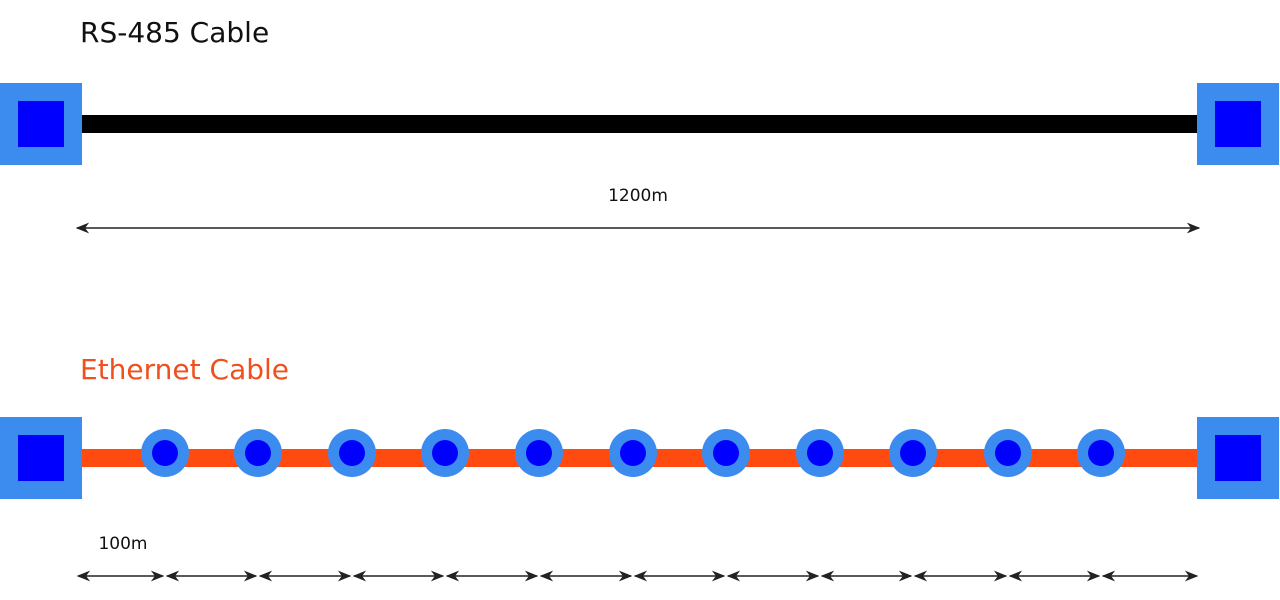 The image size is (1280, 600). I want to click on repeaters, so click(633, 453).